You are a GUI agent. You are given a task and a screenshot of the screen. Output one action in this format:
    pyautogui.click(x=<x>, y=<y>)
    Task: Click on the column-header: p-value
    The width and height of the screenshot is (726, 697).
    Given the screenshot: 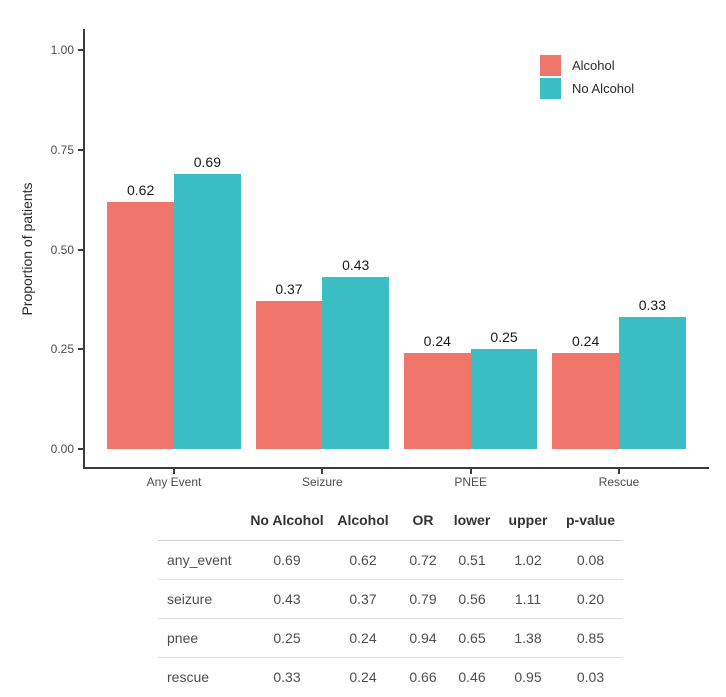 What is the action you would take?
    pyautogui.click(x=590, y=520)
    